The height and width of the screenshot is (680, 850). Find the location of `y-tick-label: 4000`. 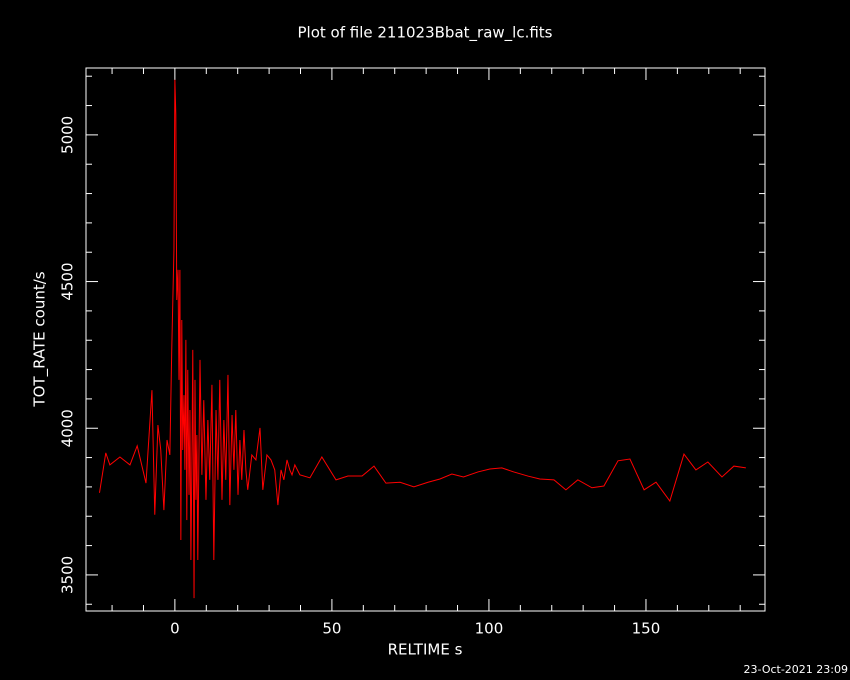

y-tick-label: 4000 is located at coordinates (68, 428).